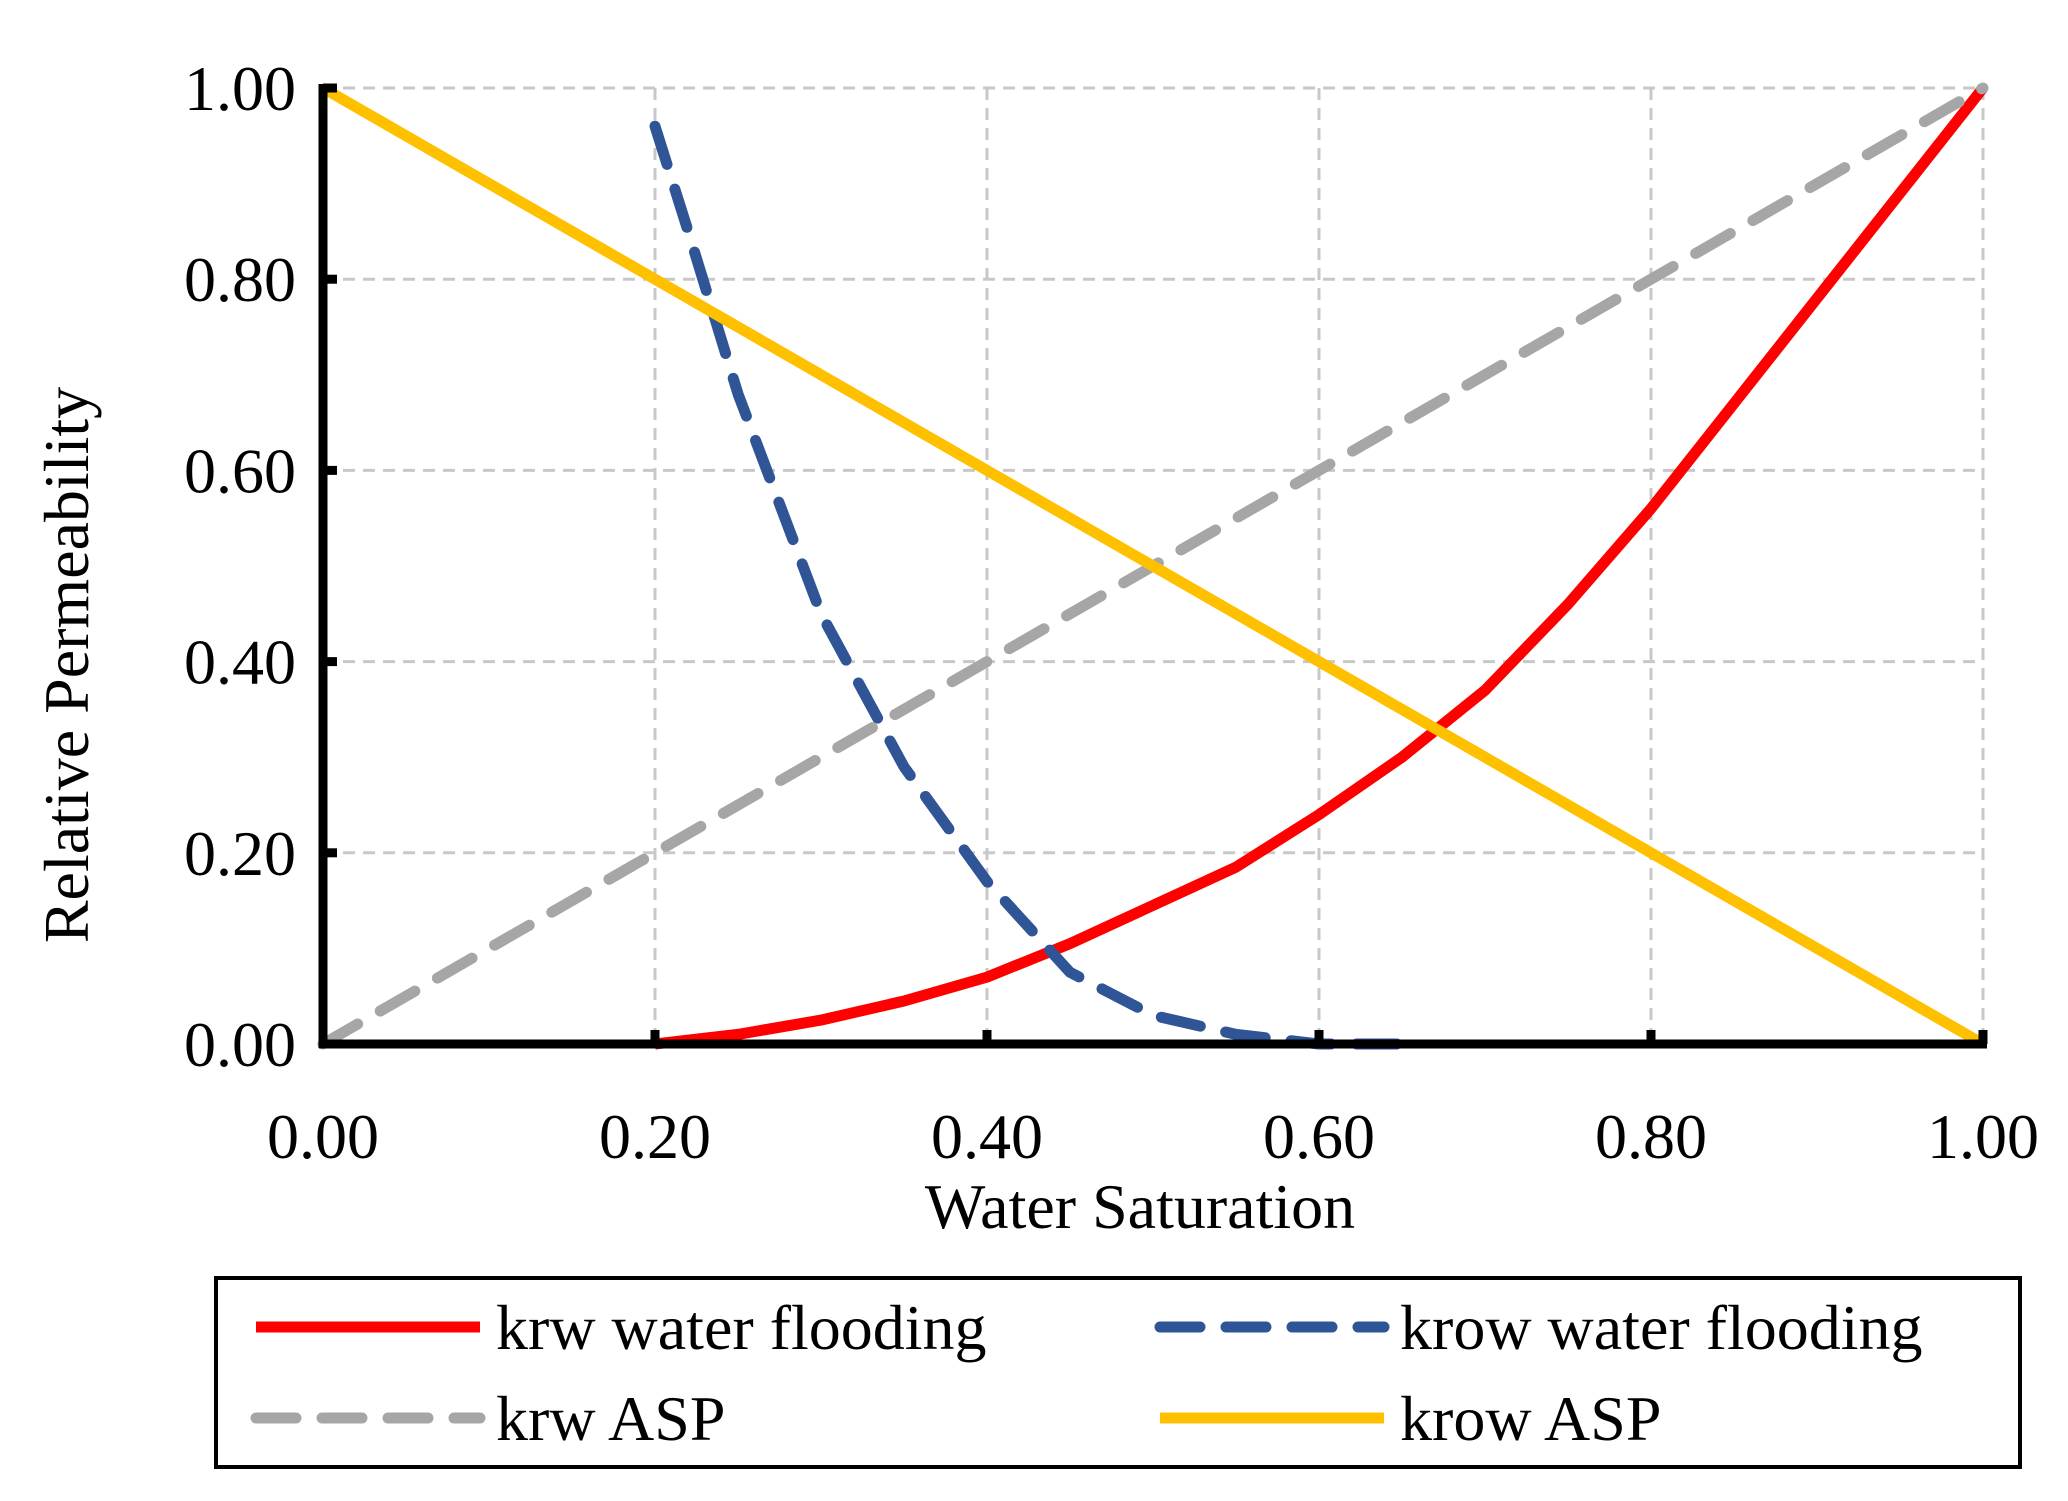 This screenshot has width=2068, height=1501. I want to click on x-tick-label: 0.80, so click(1651, 1136).